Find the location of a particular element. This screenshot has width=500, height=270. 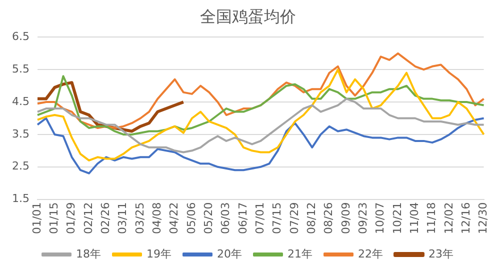

x-tick-label: 04/08 is located at coordinates (157, 218).